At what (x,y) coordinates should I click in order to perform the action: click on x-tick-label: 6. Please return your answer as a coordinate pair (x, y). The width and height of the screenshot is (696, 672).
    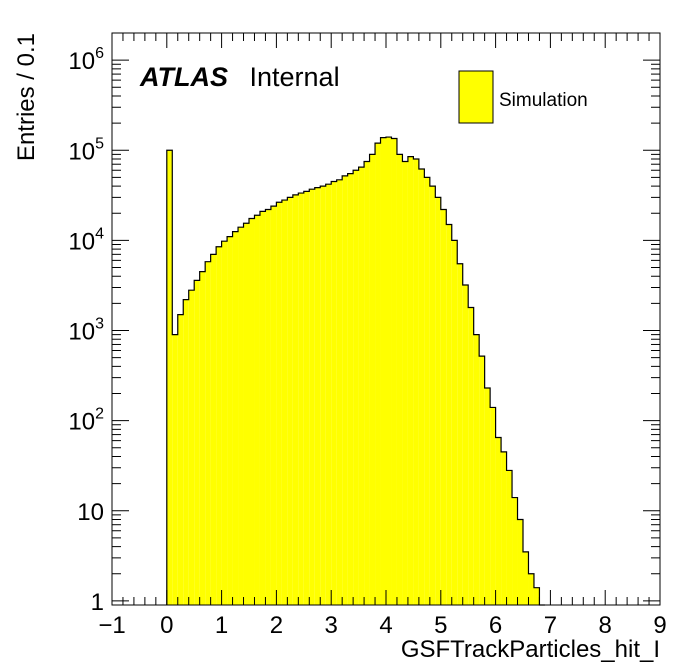
    Looking at the image, I should click on (495, 625).